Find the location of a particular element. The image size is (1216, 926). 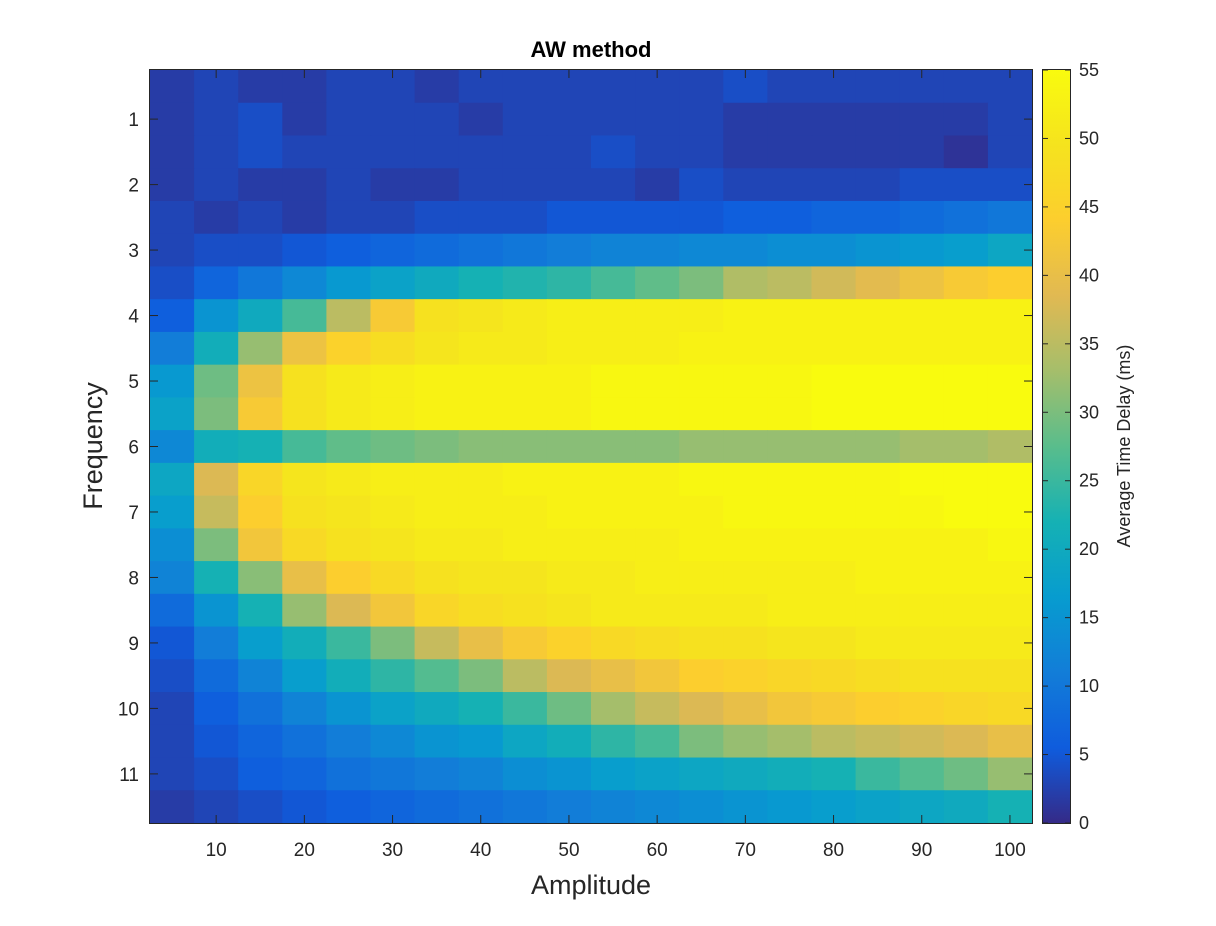

x-tick-label: 10 is located at coordinates (216, 850).